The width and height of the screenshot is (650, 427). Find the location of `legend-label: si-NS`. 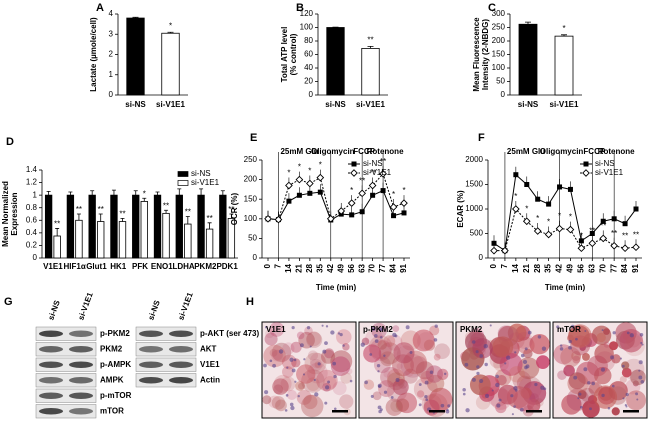

legend-label: si-NS is located at coordinates (605, 163).